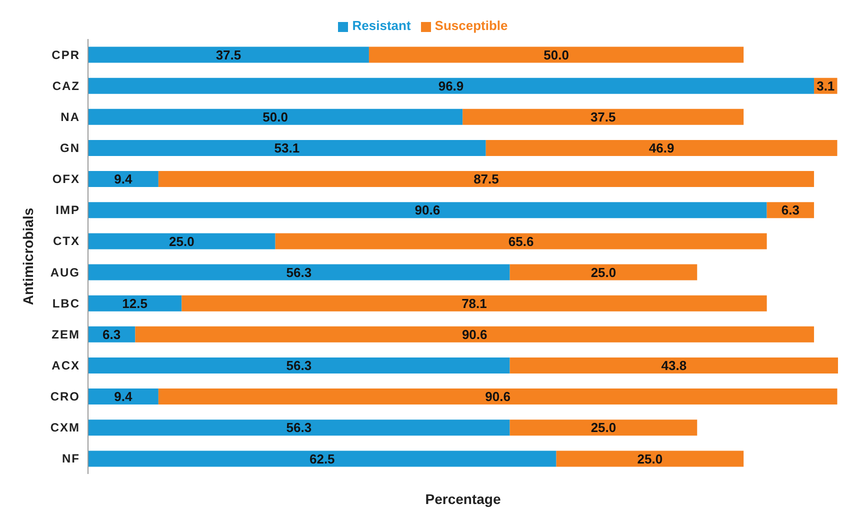 This screenshot has width=868, height=532. Describe the element at coordinates (825, 86) in the screenshot. I see `data-label: 3.1` at that location.